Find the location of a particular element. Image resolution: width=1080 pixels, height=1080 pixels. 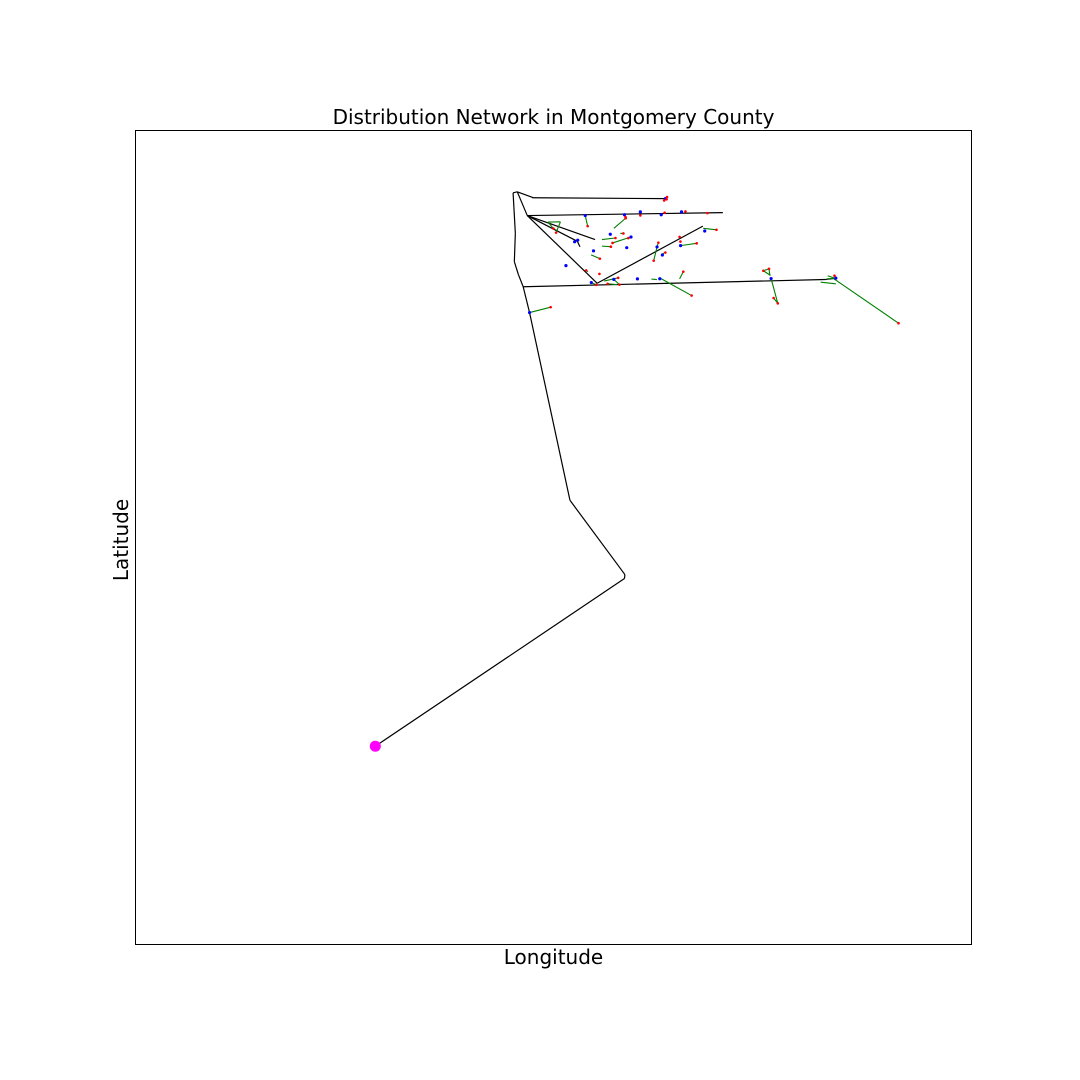

y-axis-label: Latitude is located at coordinates (121, 540).